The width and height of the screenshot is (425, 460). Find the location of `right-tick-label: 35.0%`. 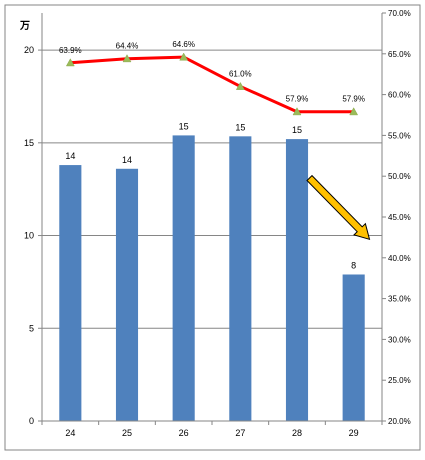

right-tick-label: 35.0% is located at coordinates (399, 299).